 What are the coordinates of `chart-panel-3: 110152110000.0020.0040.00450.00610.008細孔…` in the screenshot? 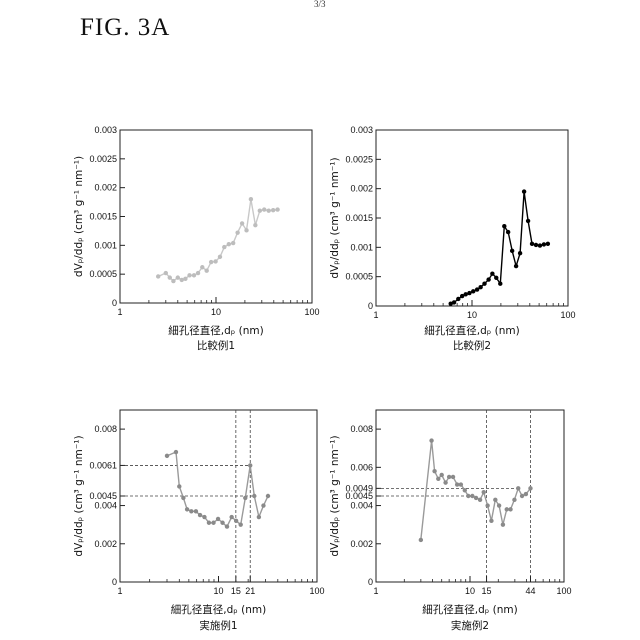 It's located at (199, 521).